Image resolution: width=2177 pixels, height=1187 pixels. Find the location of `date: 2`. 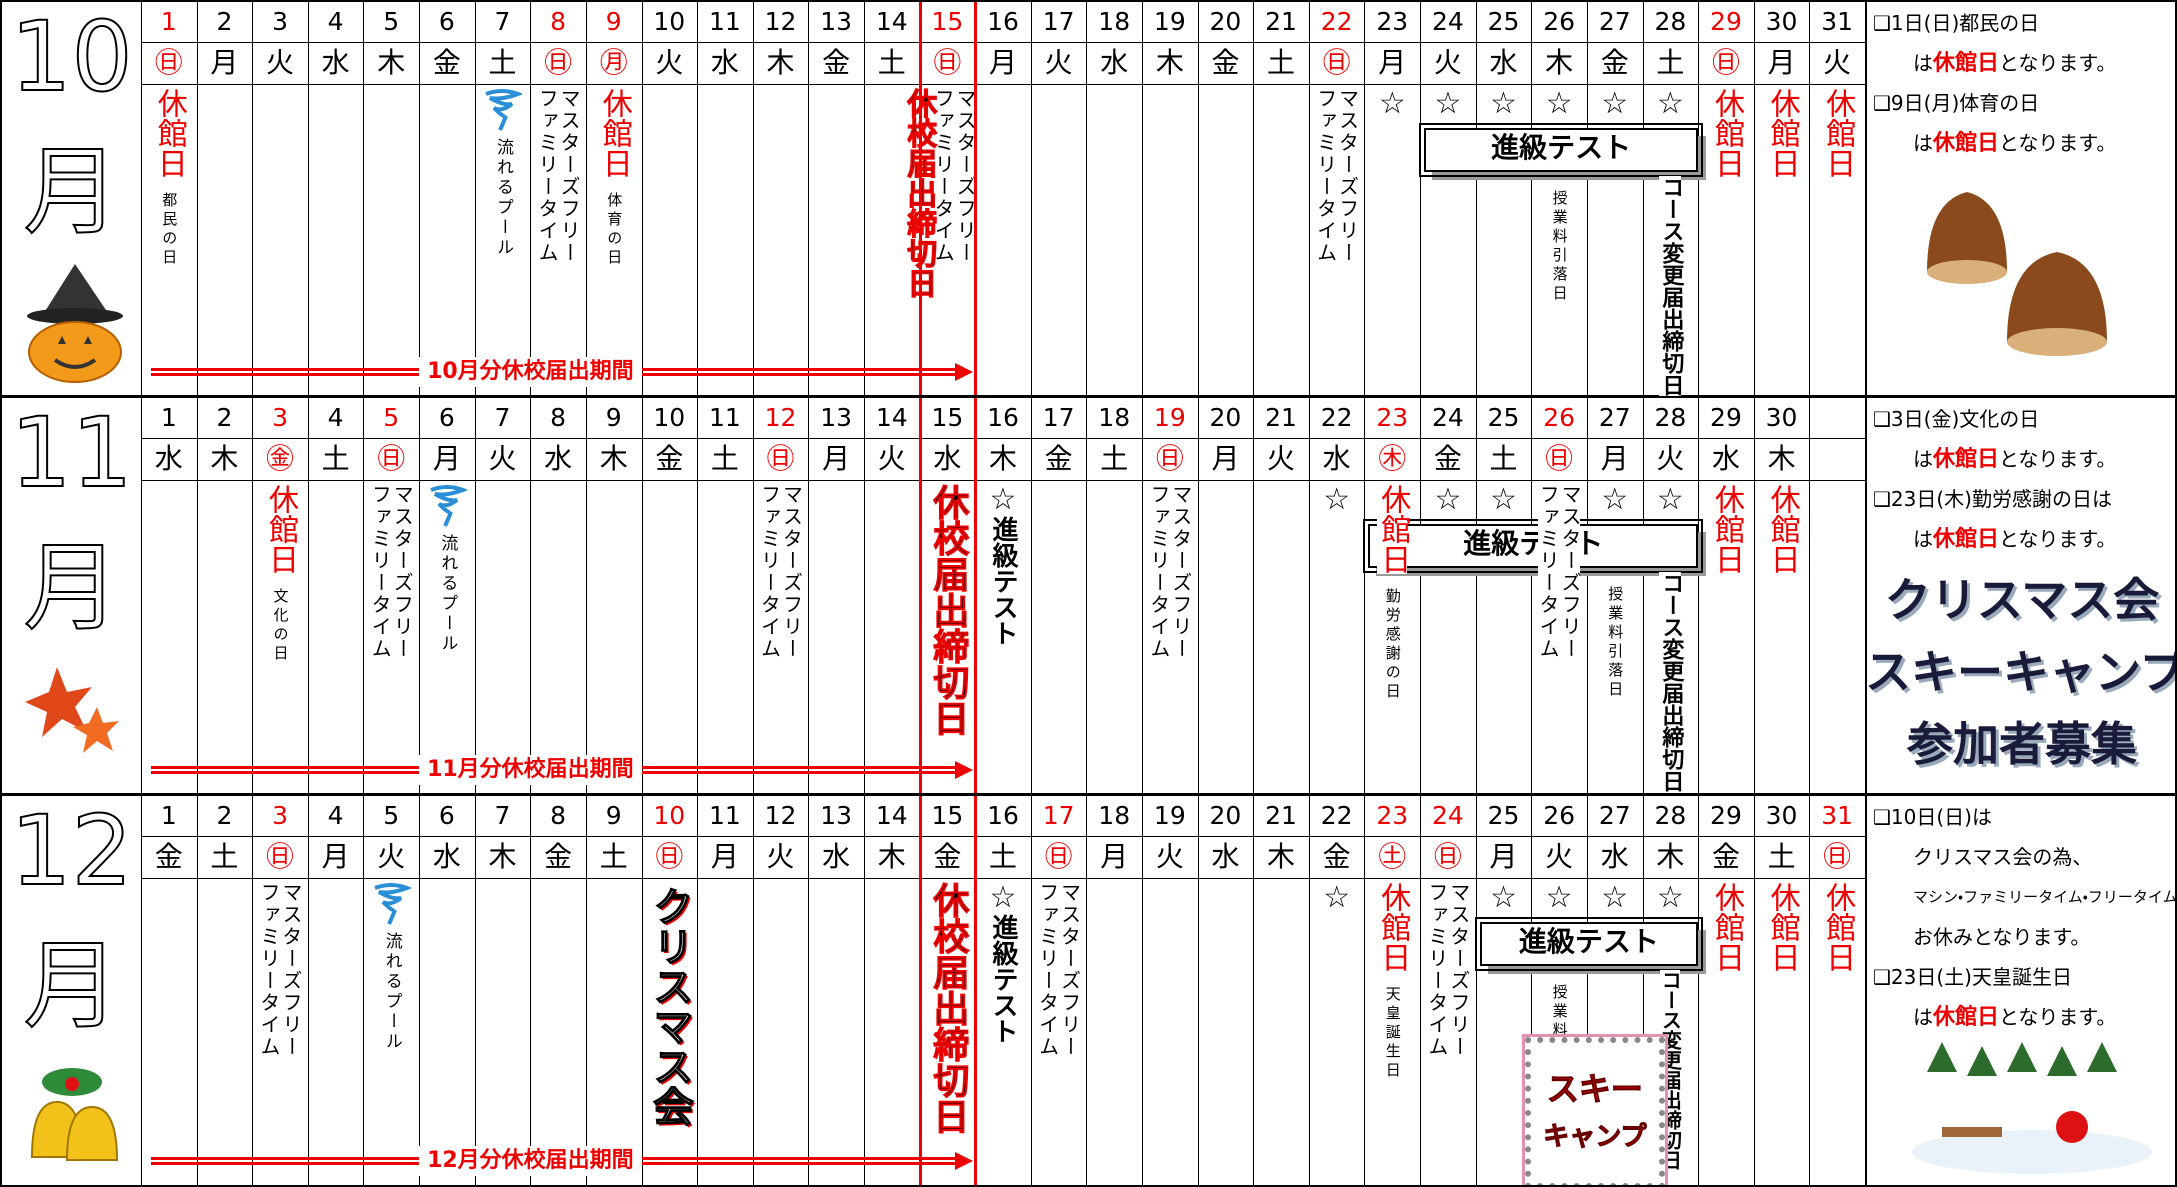

date: 2 is located at coordinates (224, 417).